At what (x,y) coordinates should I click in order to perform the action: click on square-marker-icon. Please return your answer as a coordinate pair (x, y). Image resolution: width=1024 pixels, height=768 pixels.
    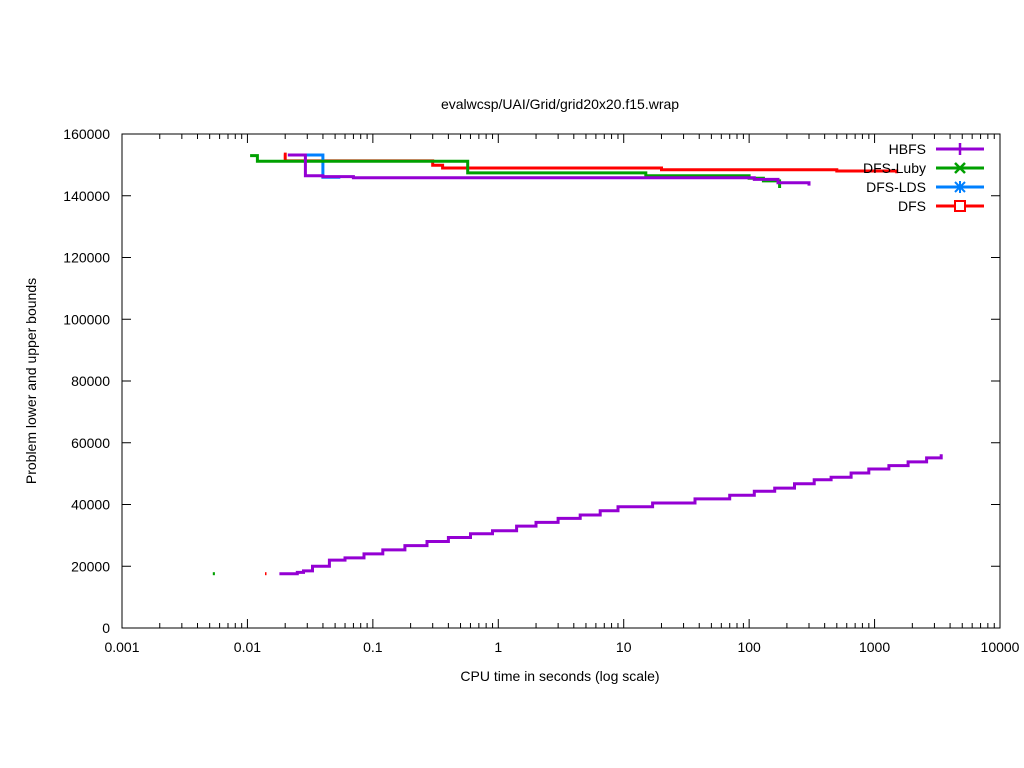
    Looking at the image, I should click on (960, 206).